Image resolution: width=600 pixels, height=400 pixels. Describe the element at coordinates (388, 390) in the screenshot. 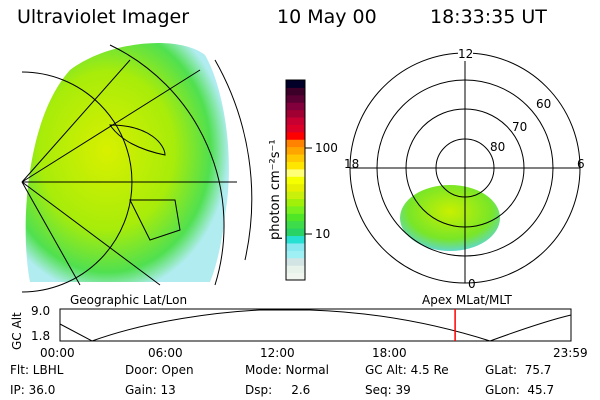

I see `info-field: Seq: 39` at that location.